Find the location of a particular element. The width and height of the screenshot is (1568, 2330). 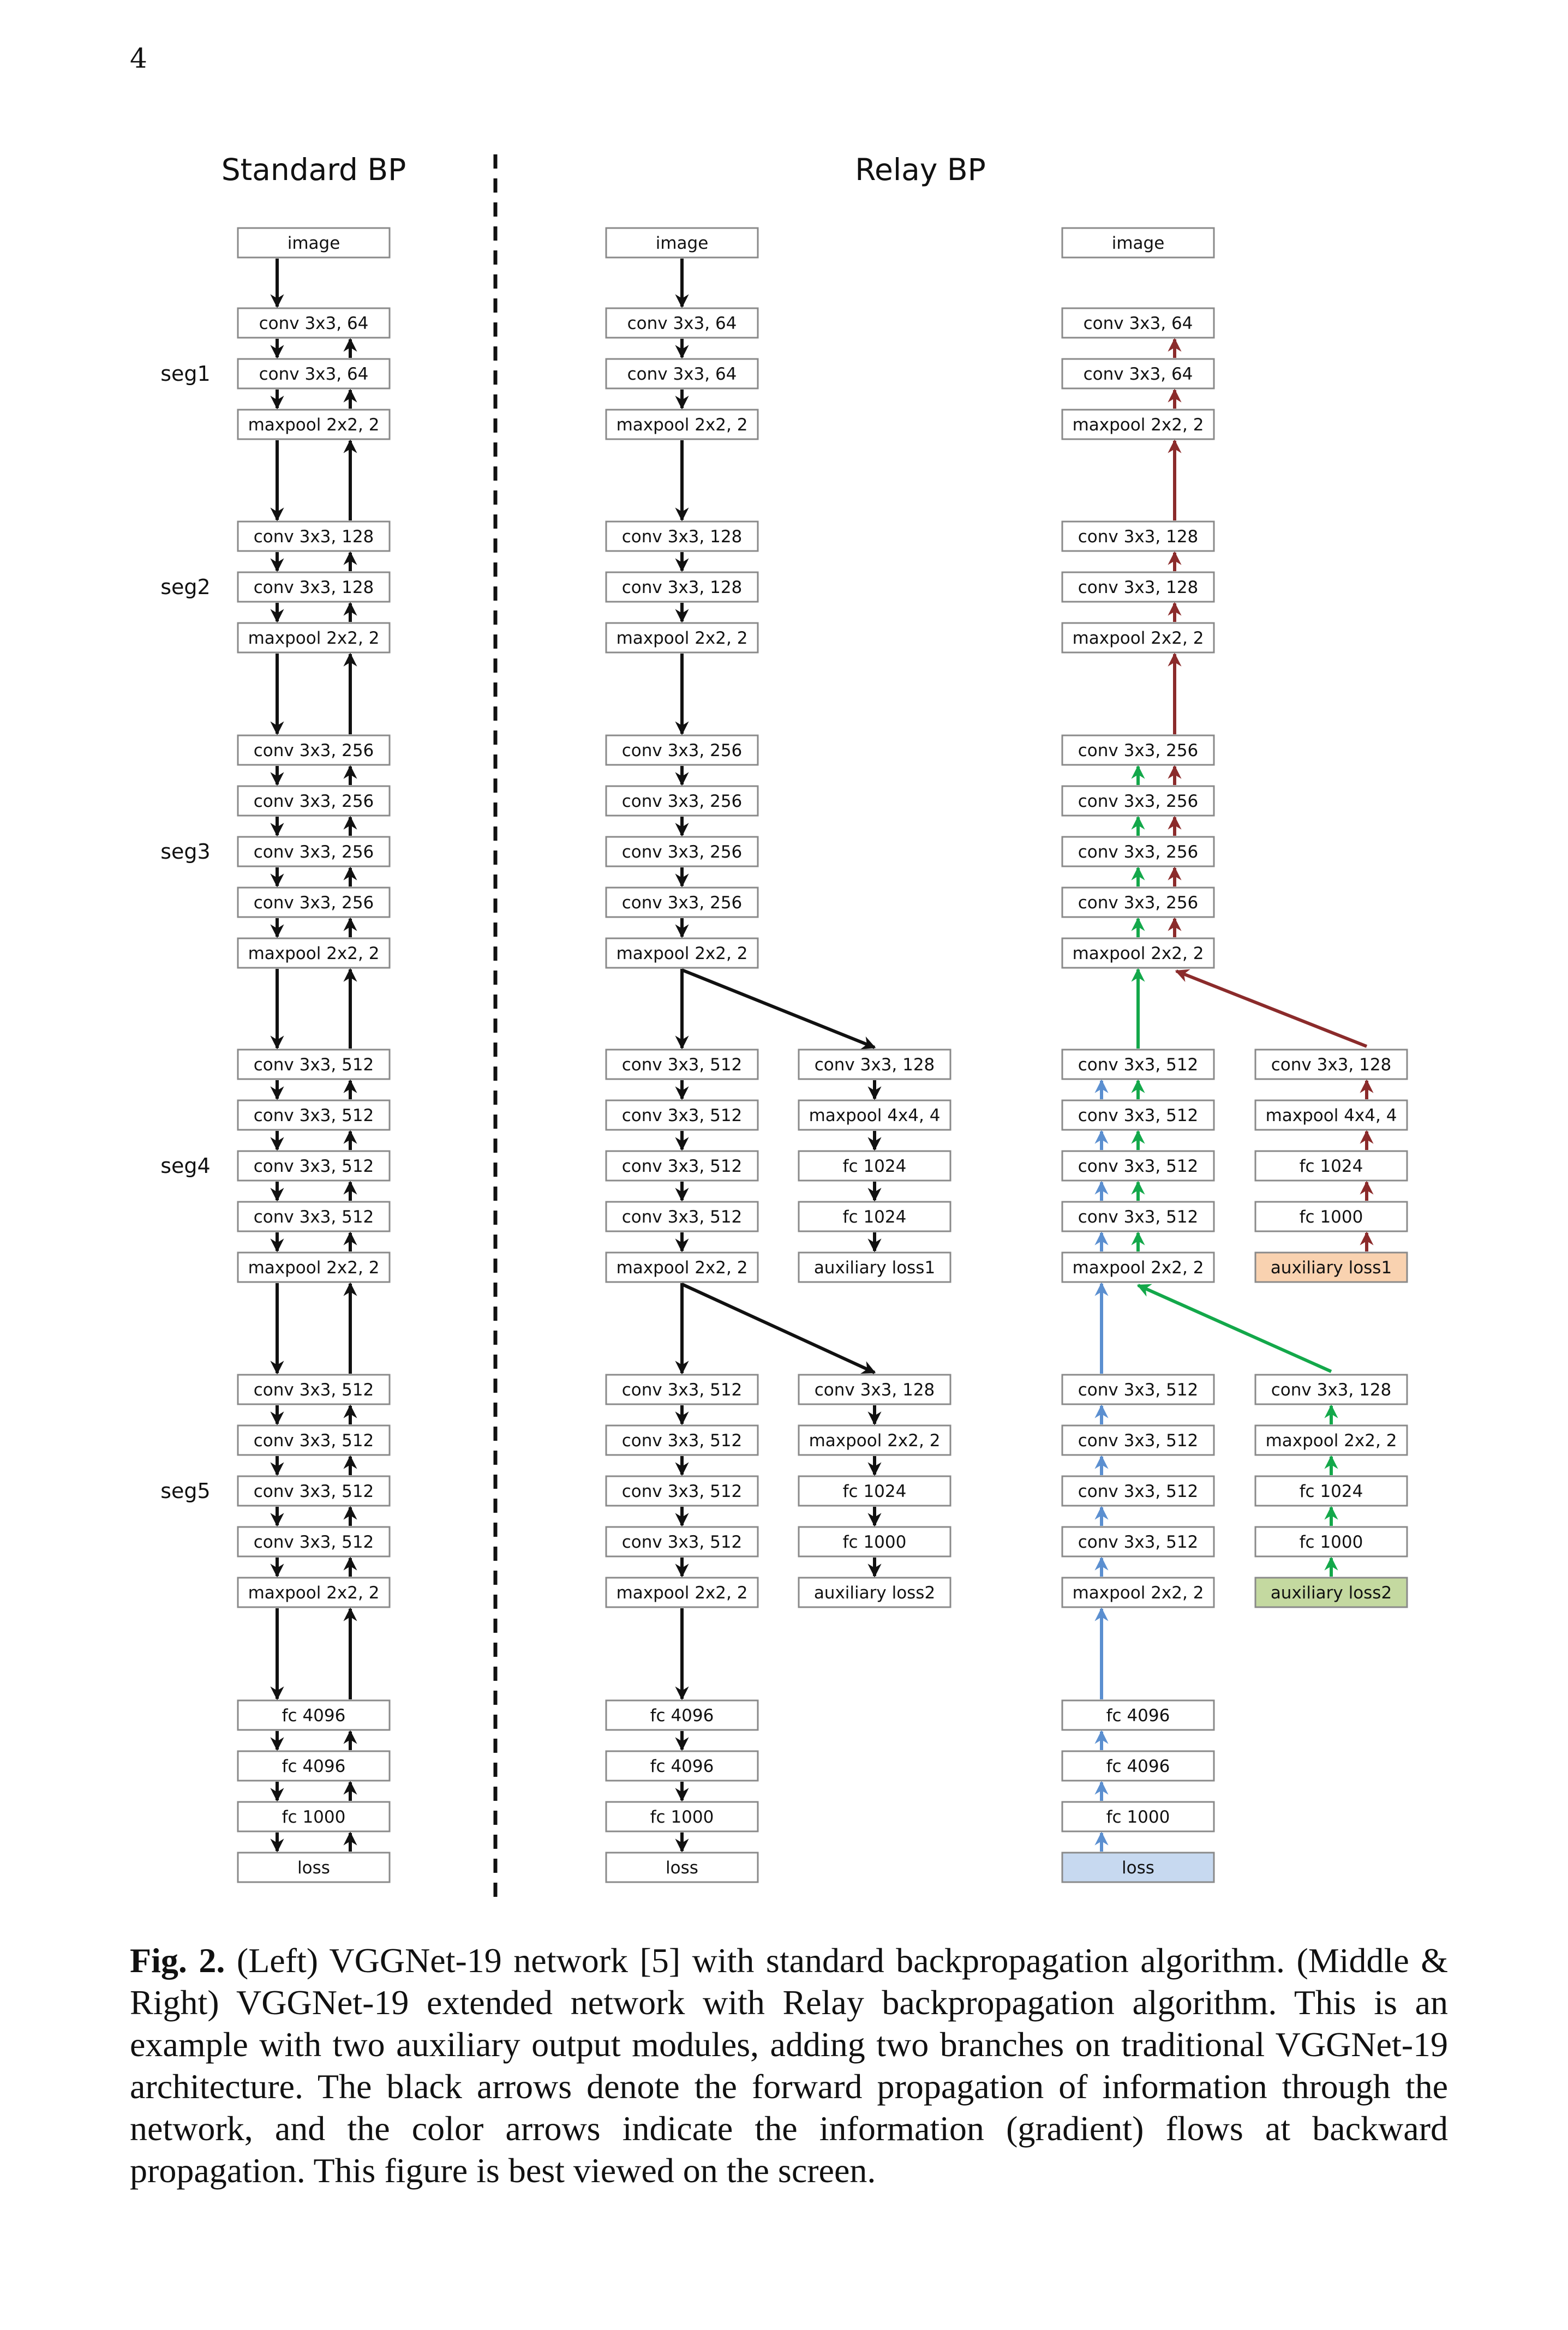

relay-backward-layer-12-label: conv 3x3, 512 is located at coordinates (1138, 1065).